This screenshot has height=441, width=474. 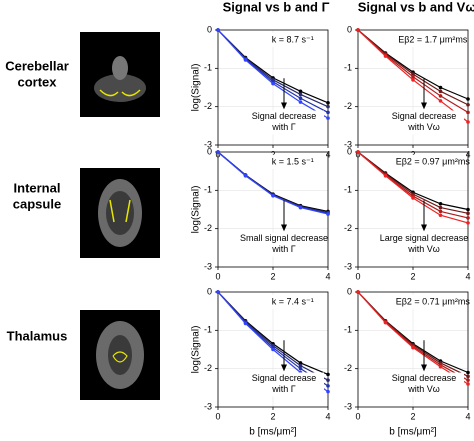 I want to click on row-label: Thalamus, so click(x=37, y=335).